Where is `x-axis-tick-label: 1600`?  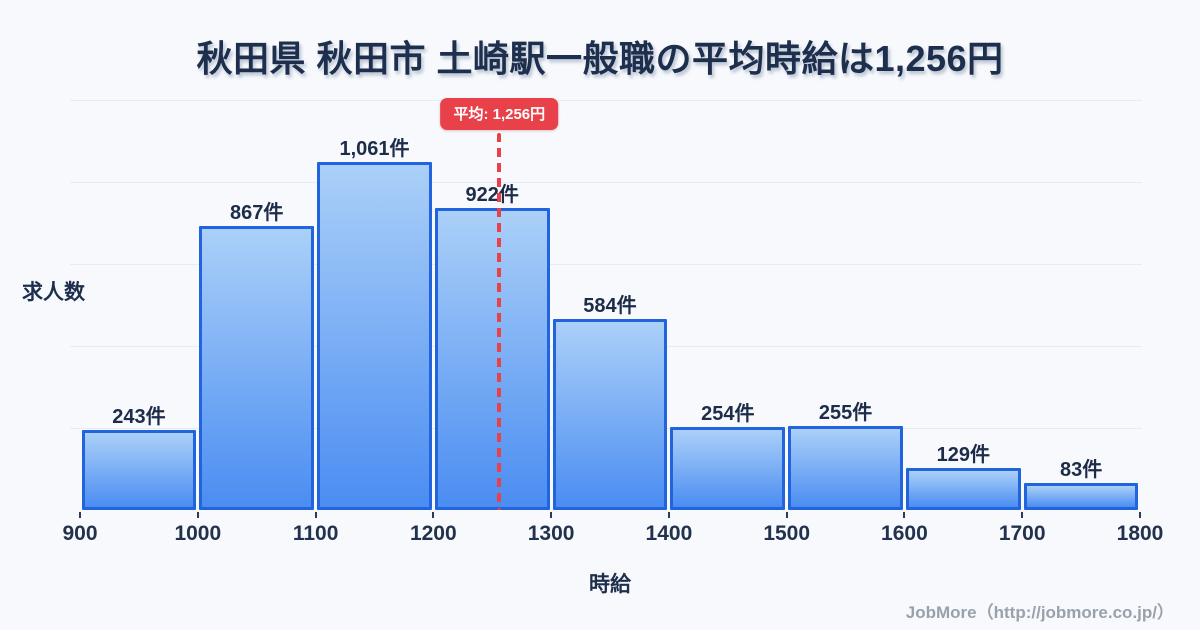 x-axis-tick-label: 1600 is located at coordinates (904, 533).